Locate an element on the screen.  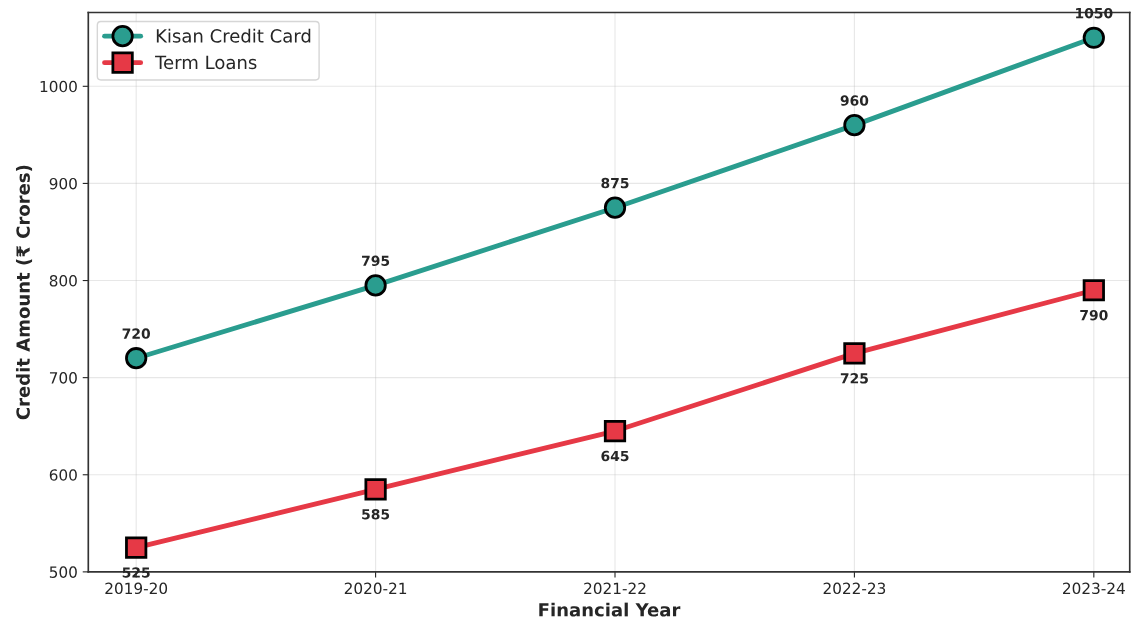
data-label: 875 is located at coordinates (615, 183).